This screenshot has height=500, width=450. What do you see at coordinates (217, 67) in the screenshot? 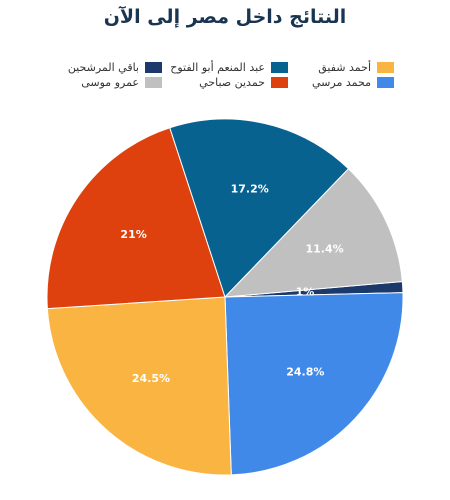
I see `legend-label-aboulfotouh: عبد المنعم أبو الفتوح` at bounding box center [217, 67].